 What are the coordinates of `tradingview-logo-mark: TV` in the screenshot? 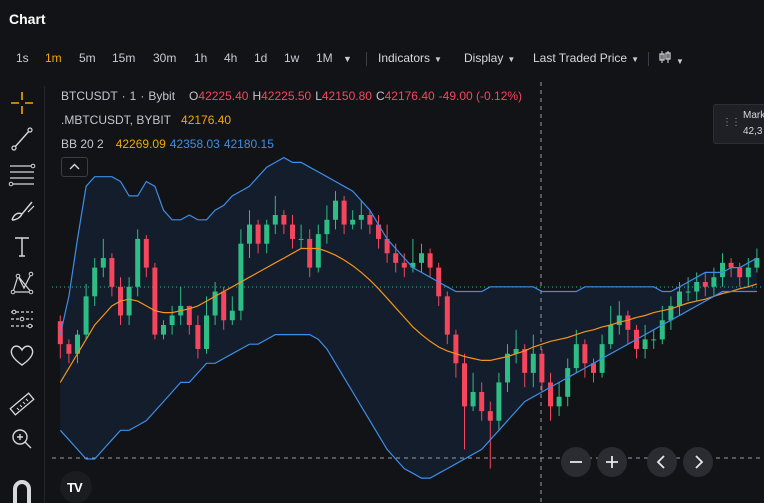 It's located at (75, 487).